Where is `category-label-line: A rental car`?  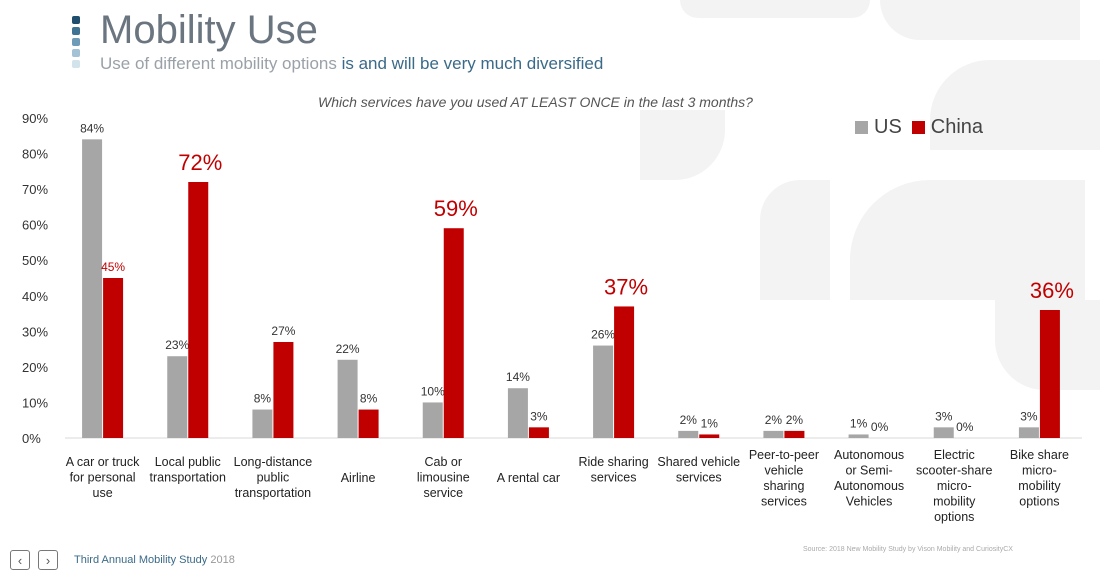
category-label-line: A rental car is located at coordinates (528, 478).